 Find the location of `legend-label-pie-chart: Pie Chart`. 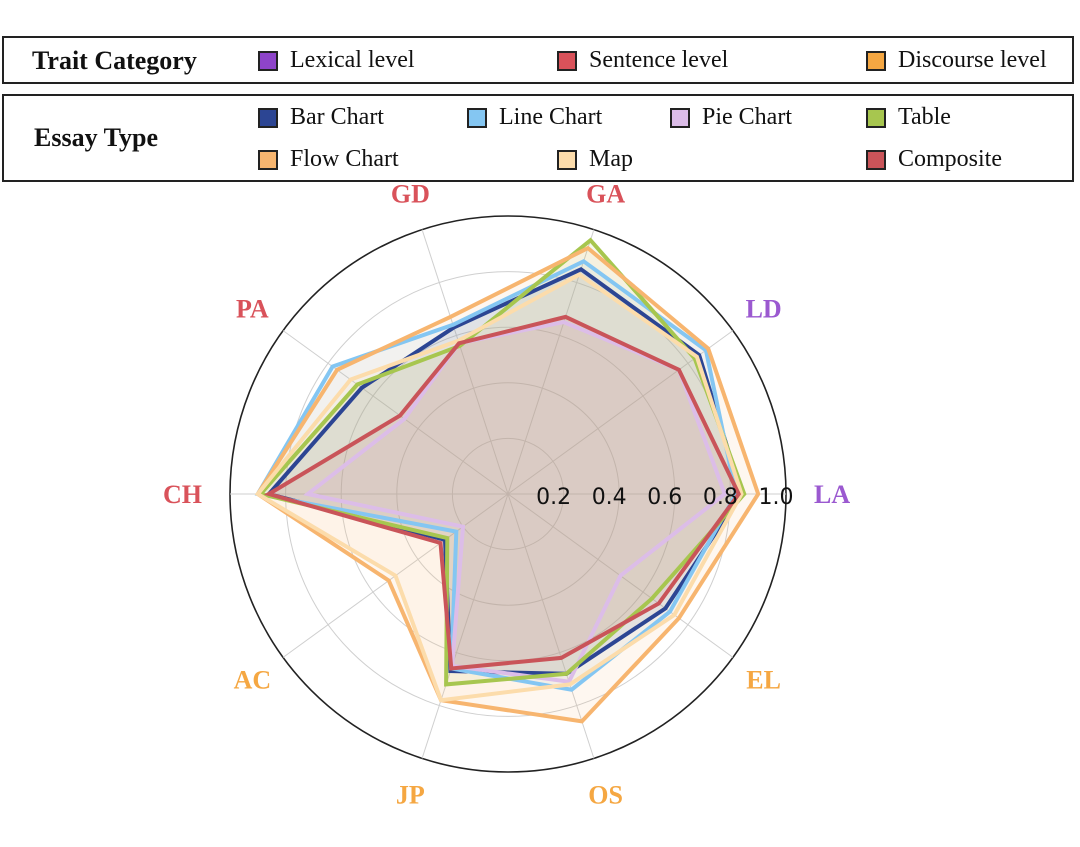

legend-label-pie-chart: Pie Chart is located at coordinates (747, 117).